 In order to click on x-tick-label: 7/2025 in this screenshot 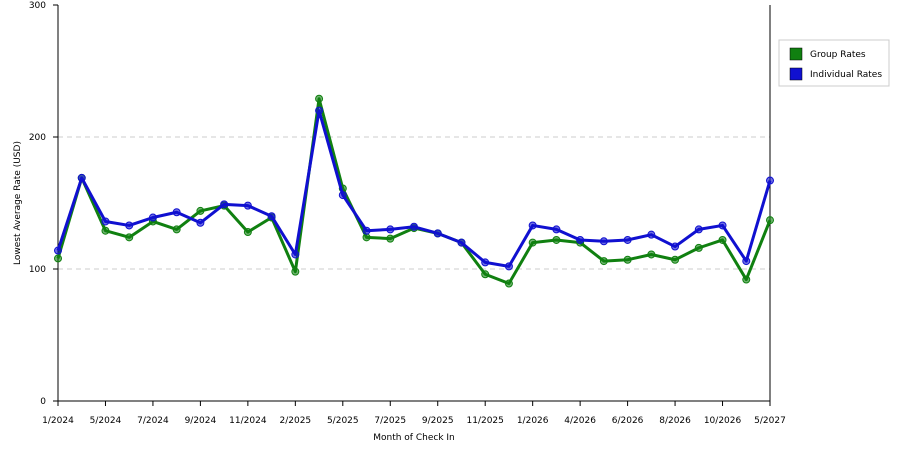, I will do `click(390, 421)`.